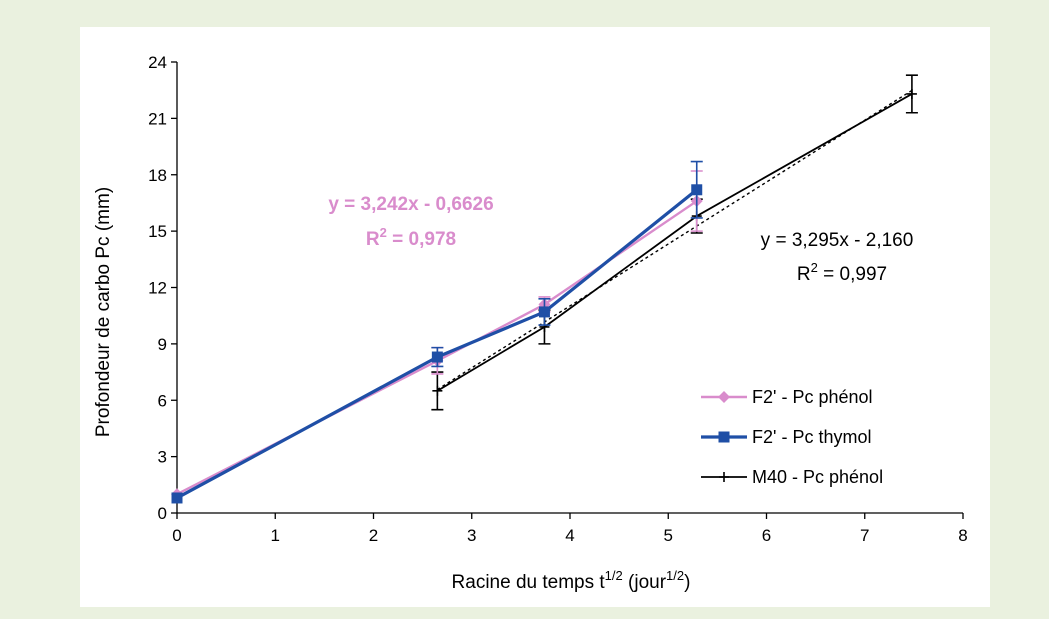  I want to click on legend-label-f2-phenol: F2' - Pc phénol, so click(812, 397).